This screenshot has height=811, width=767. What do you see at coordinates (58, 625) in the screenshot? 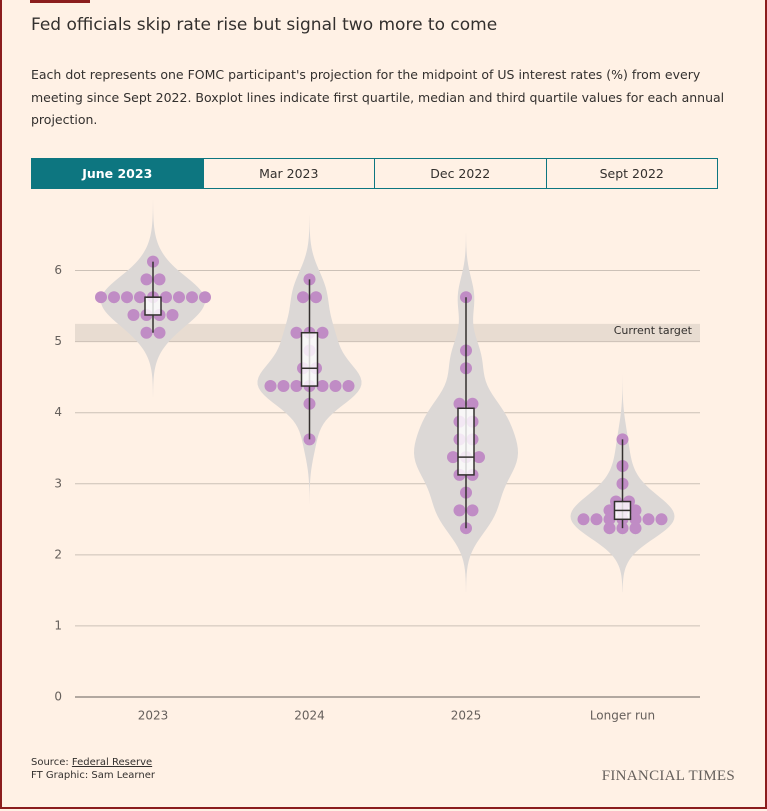
I see `y-tick-label: 1` at bounding box center [58, 625].